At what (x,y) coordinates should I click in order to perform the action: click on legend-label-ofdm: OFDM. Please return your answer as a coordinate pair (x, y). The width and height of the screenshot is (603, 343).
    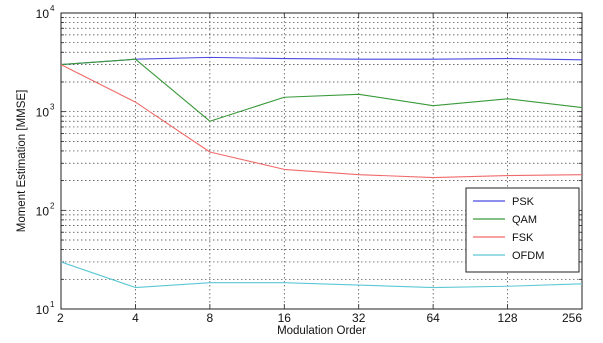
    Looking at the image, I should click on (528, 256).